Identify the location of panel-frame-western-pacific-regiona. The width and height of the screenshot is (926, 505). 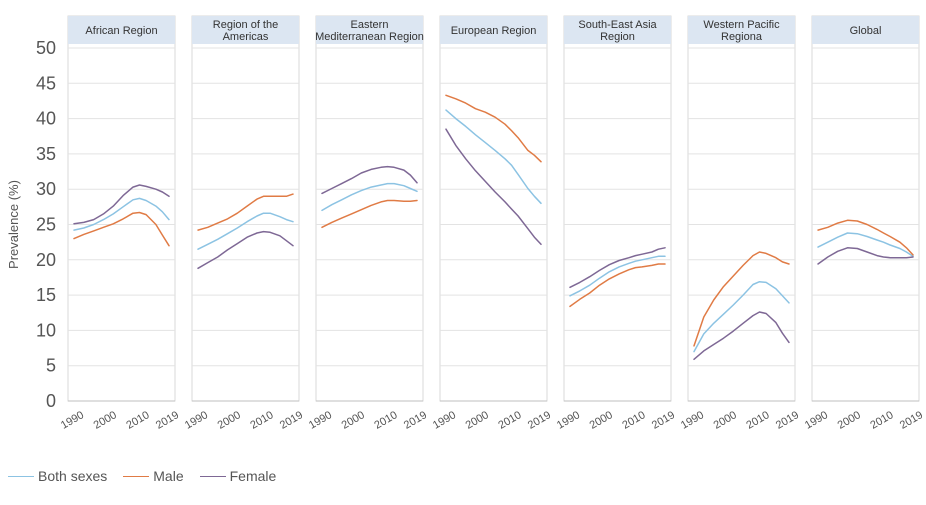
(741, 208).